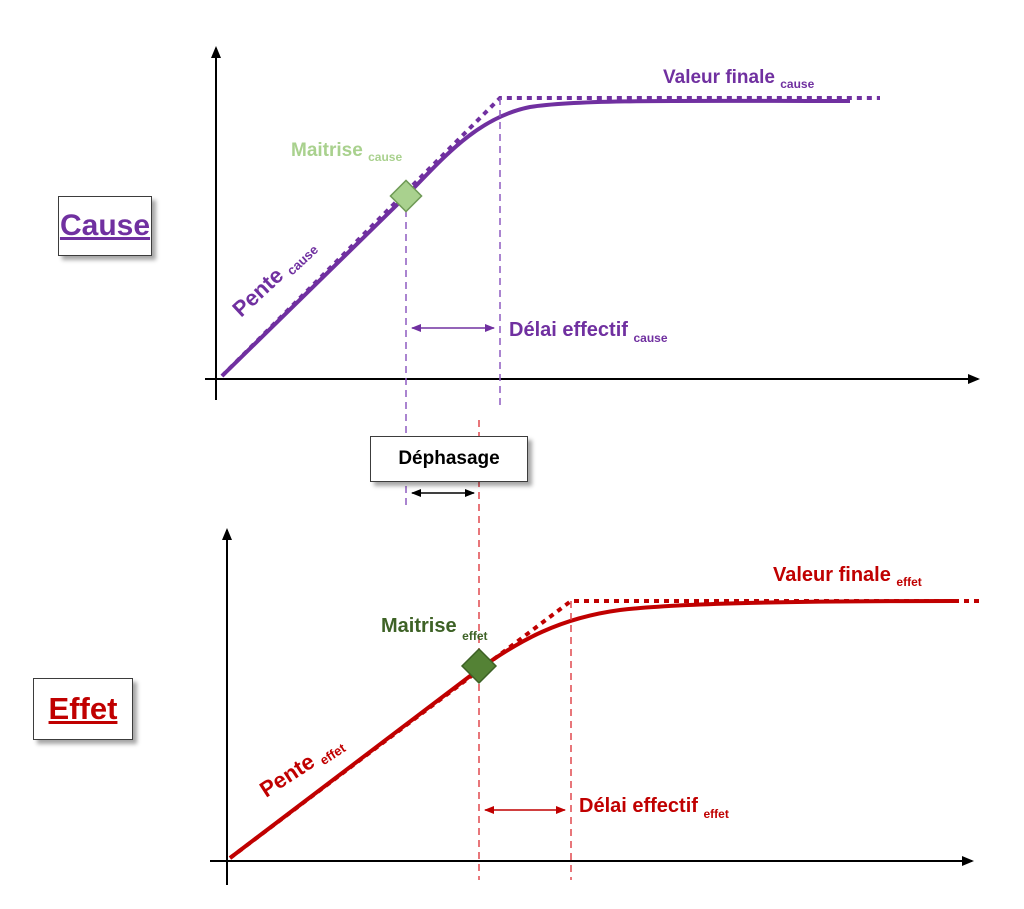 This screenshot has width=1024, height=909. Describe the element at coordinates (434, 629) in the screenshot. I see `effet-maitrise-label: Maitrise effet` at that location.